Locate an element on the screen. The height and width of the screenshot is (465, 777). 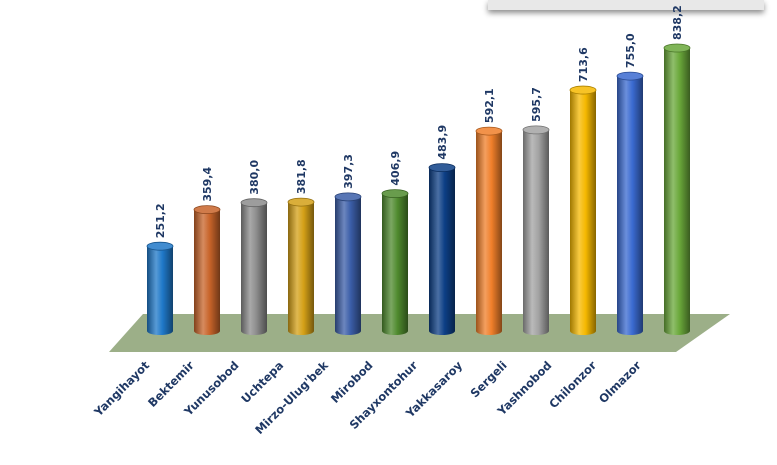
value-label: 380,0 is located at coordinates (254, 177).